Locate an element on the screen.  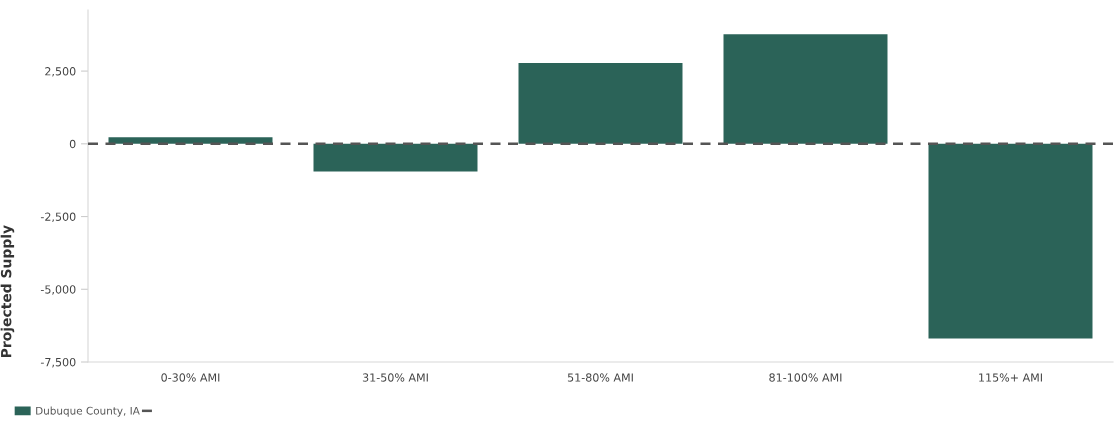
y-tick-label: -5,000 is located at coordinates (58, 290).